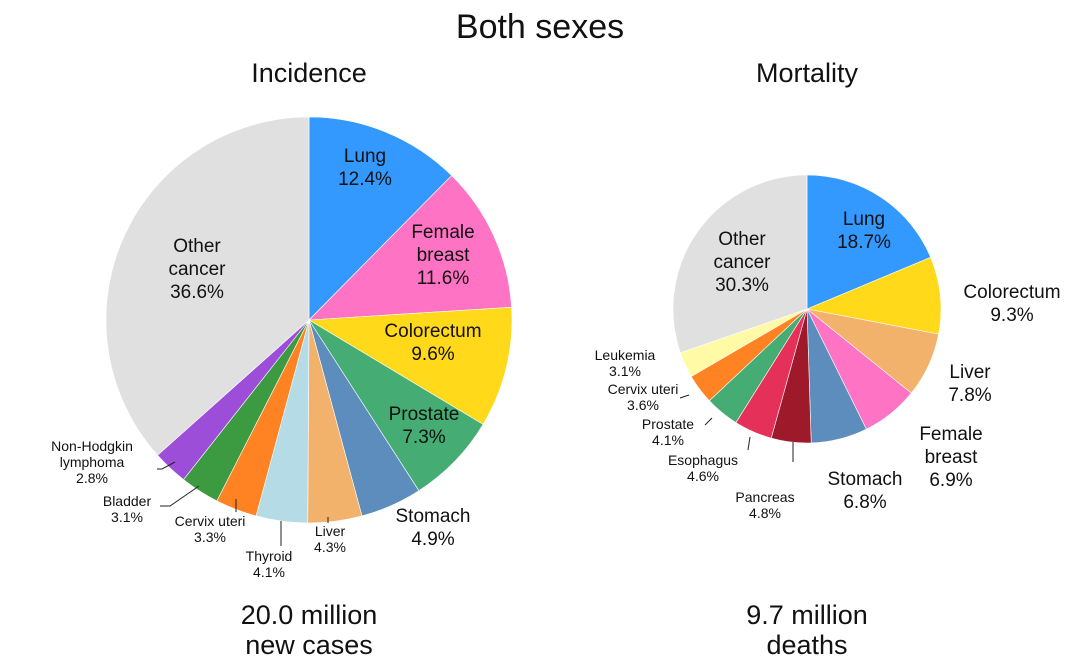  What do you see at coordinates (424, 426) in the screenshot?
I see `incidence-label-prostate: Prostate 7.3%` at bounding box center [424, 426].